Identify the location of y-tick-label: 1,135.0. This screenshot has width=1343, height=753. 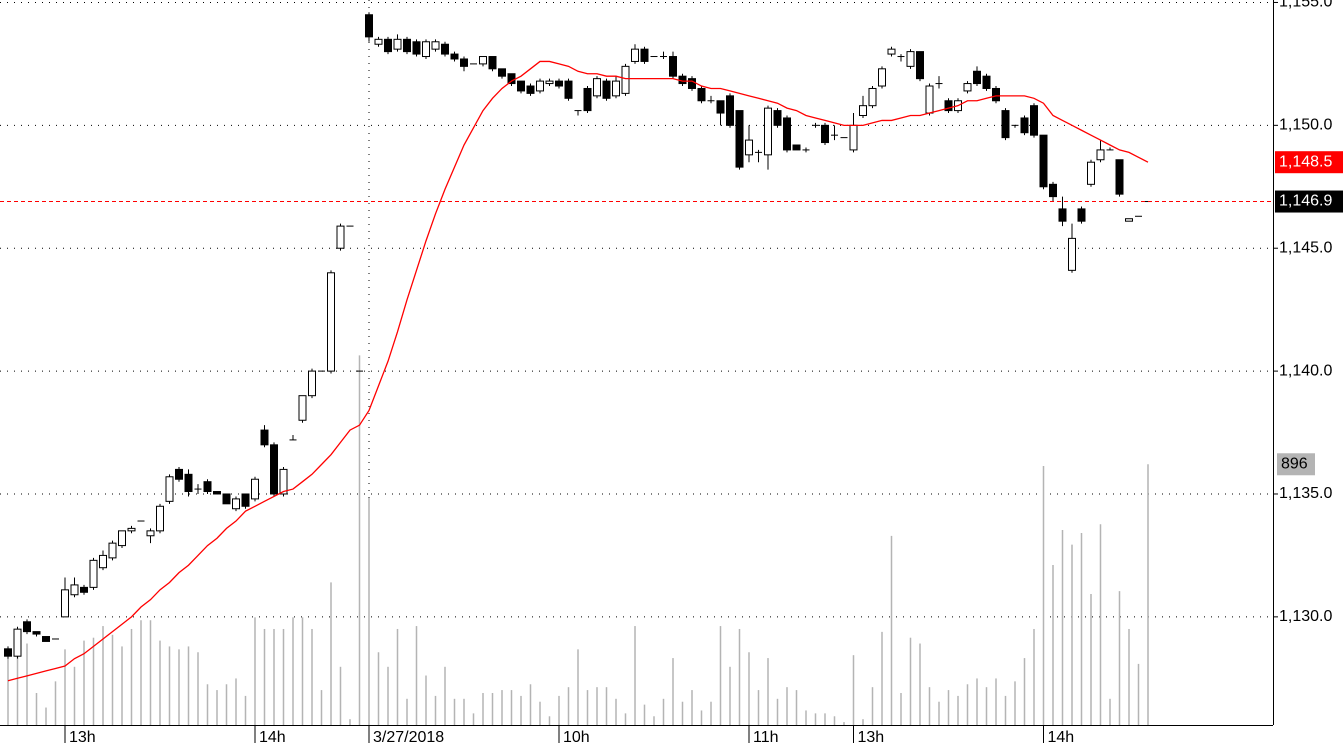
(1305, 493).